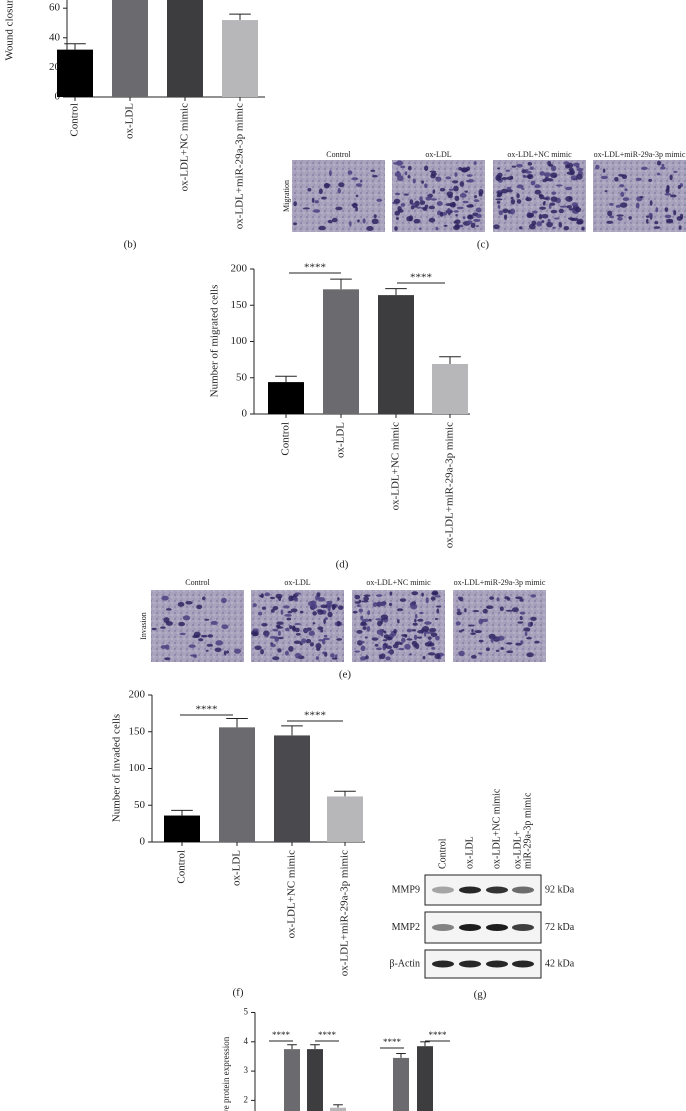  Describe the element at coordinates (286, 196) in the screenshot. I see `row-label: Migration` at that location.